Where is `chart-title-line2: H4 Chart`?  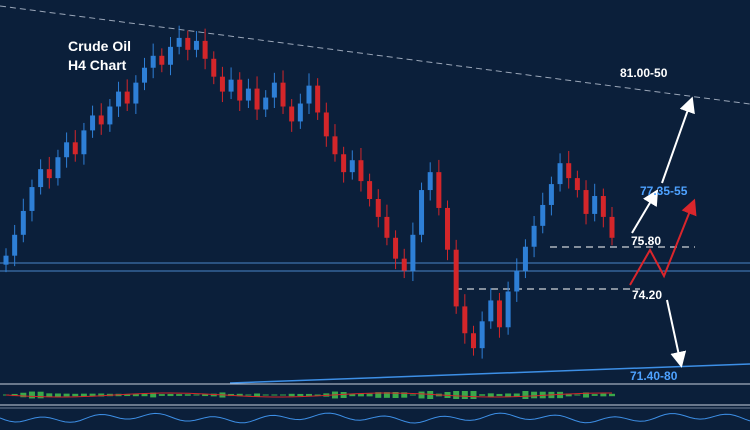
chart-title-line2: H4 Chart is located at coordinates (97, 65).